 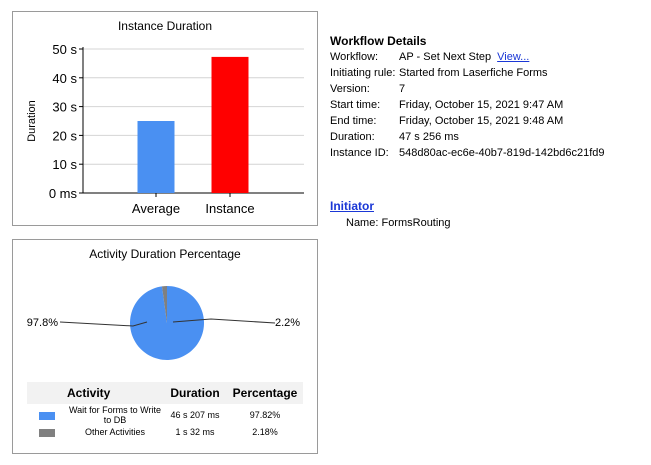 I want to click on detail-value: 7, so click(x=402, y=89).